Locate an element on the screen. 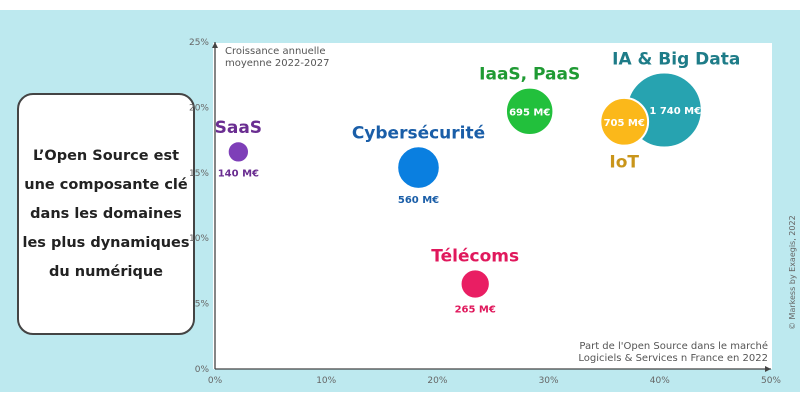 The image size is (800, 400). x-axis-label: Part de l'Open Source dans le marché is located at coordinates (673, 346).